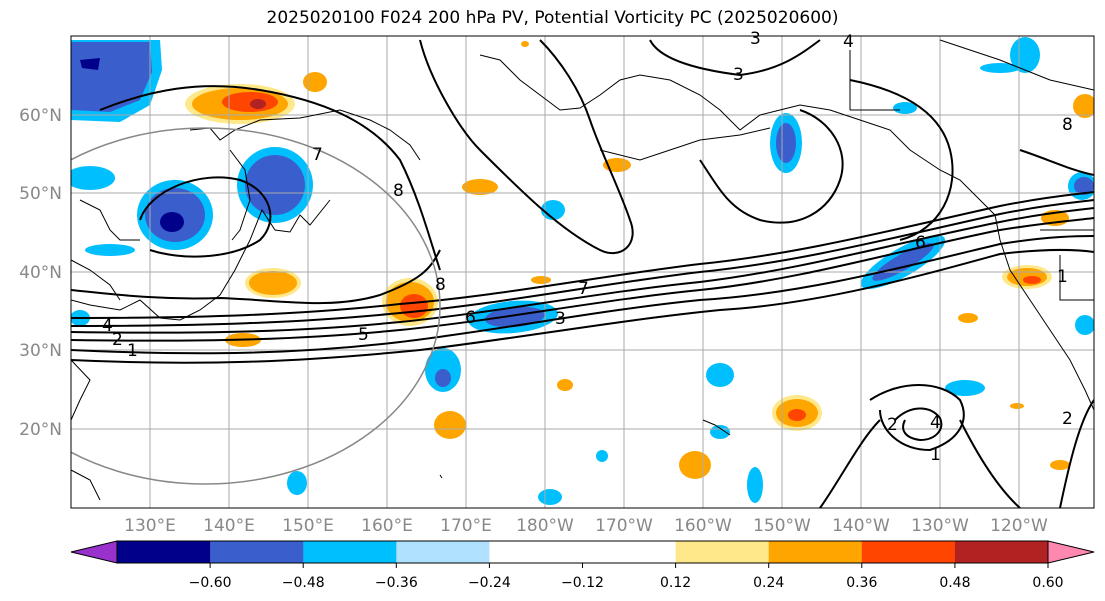 The height and width of the screenshot is (601, 1105). I want to click on colorbar-tick-label: 0.36, so click(861, 583).